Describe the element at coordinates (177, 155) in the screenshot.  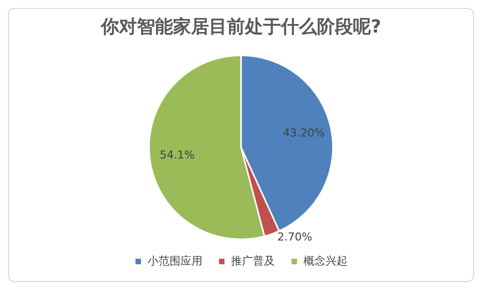
I see `data-label: 54.1%` at that location.